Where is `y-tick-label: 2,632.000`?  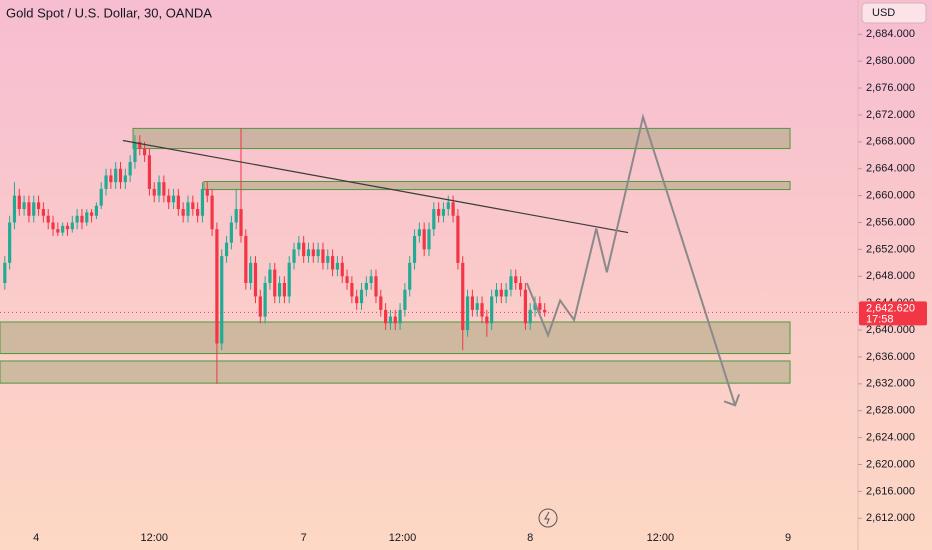
y-tick-label: 2,632.000 is located at coordinates (890, 384).